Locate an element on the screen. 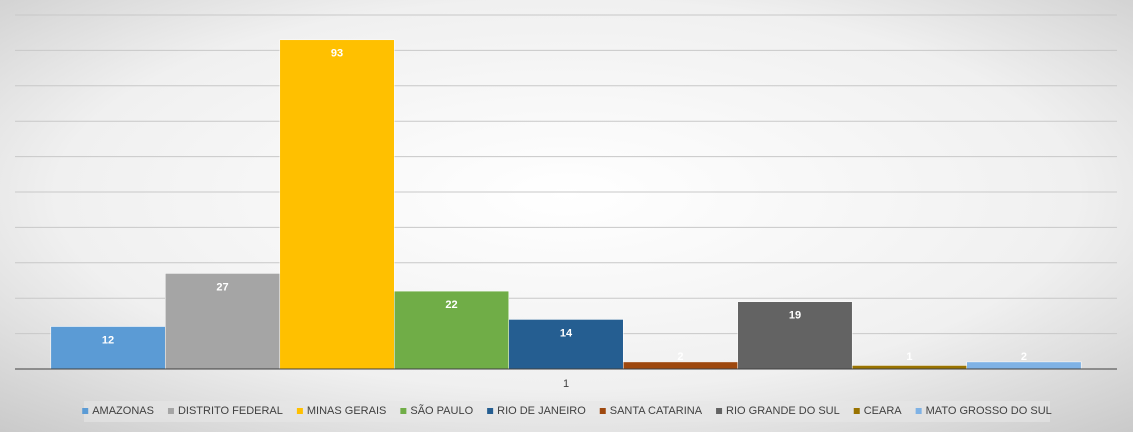 The height and width of the screenshot is (432, 1133). legend-label: SANTA CATARINA is located at coordinates (656, 411).